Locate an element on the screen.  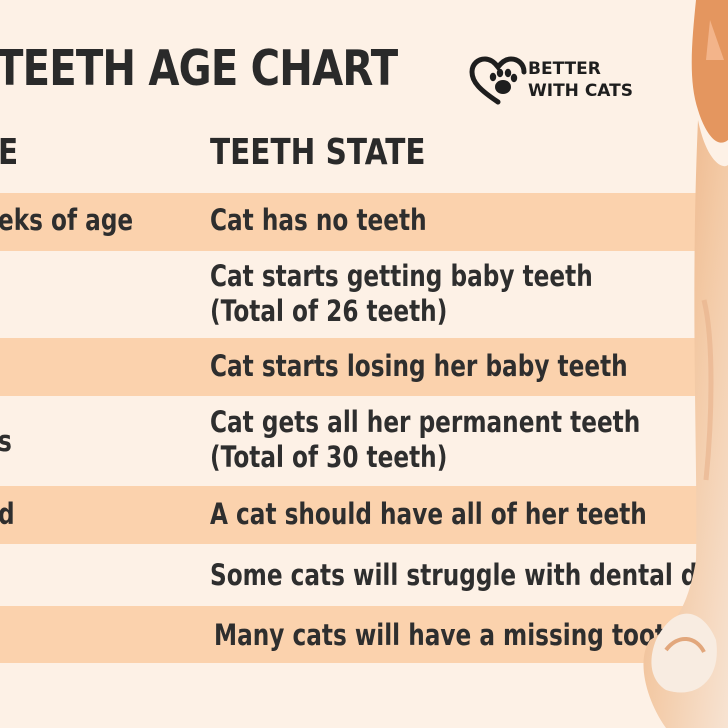
heart-paw-icon is located at coordinates (498, 80).